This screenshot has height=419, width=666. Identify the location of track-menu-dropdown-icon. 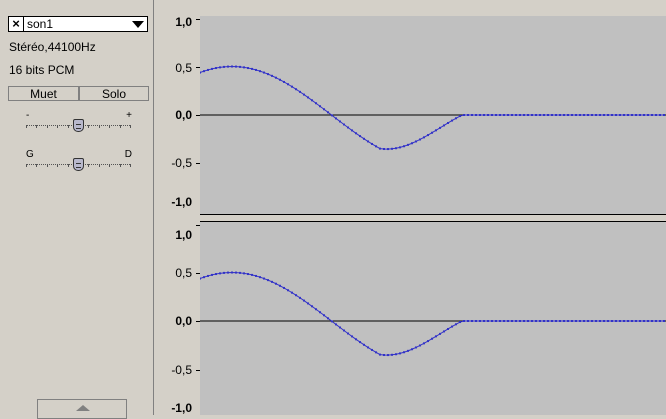
(138, 24).